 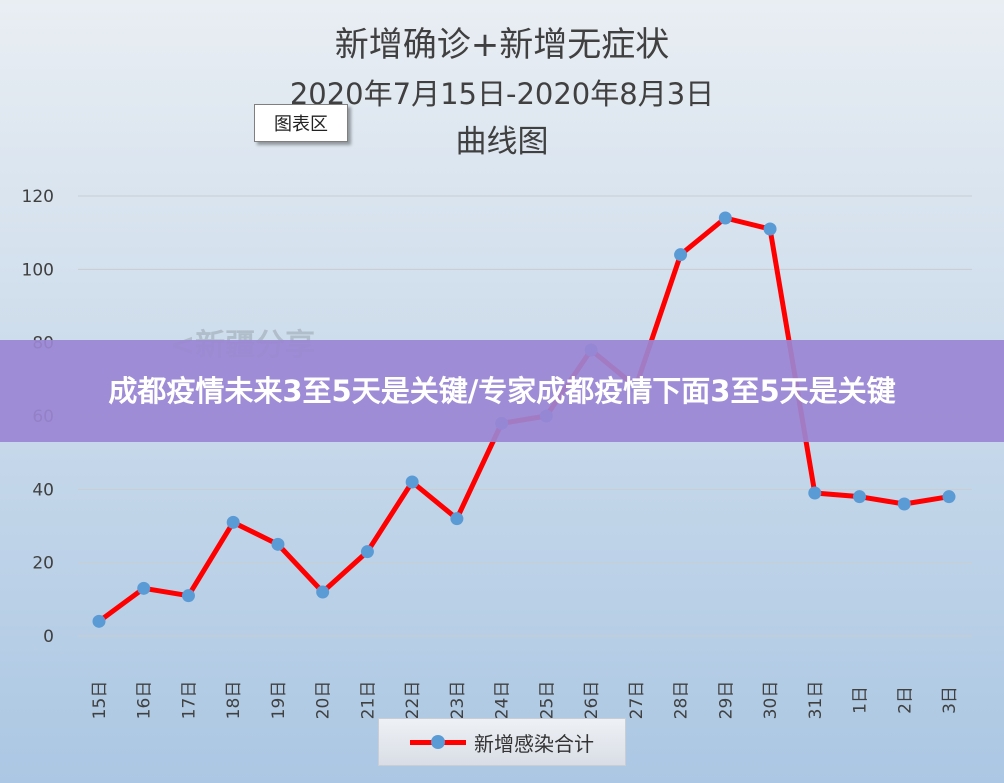 What do you see at coordinates (279, 700) in the screenshot?
I see `x-tick-label: 19日` at bounding box center [279, 700].